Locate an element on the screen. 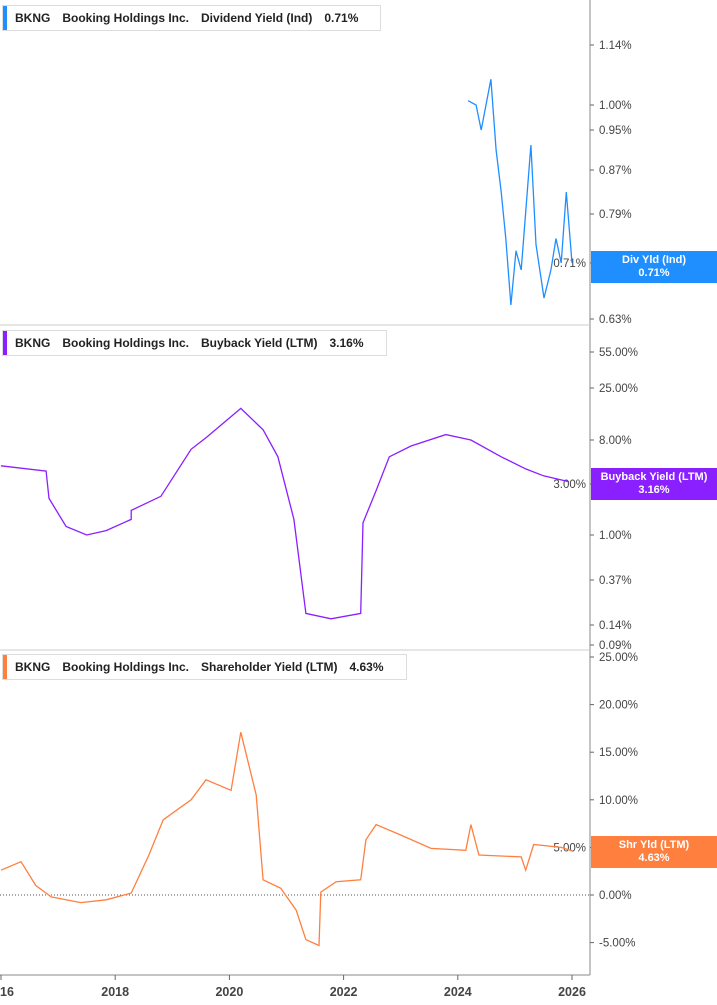 This screenshot has height=1005, width=717. y-tick-label: 0.37% is located at coordinates (615, 581).